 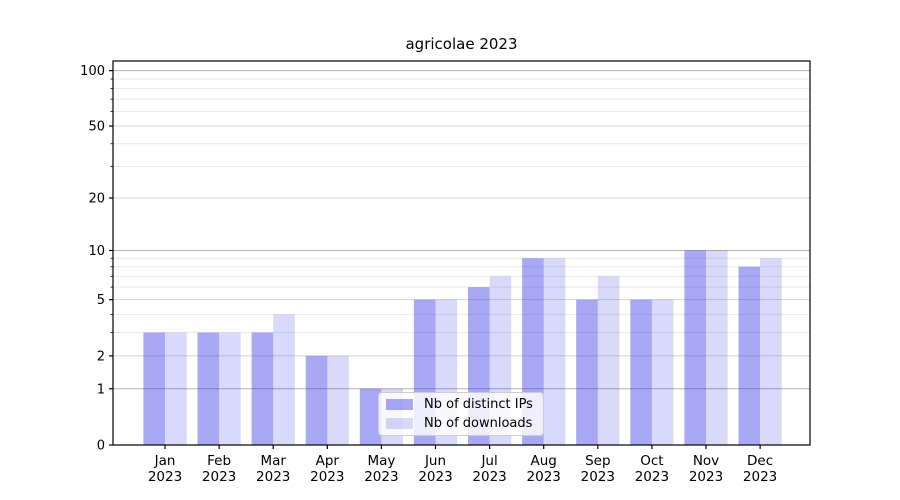 I want to click on legend-label-distinct-ips: Nb of distinct IPs, so click(x=478, y=404).